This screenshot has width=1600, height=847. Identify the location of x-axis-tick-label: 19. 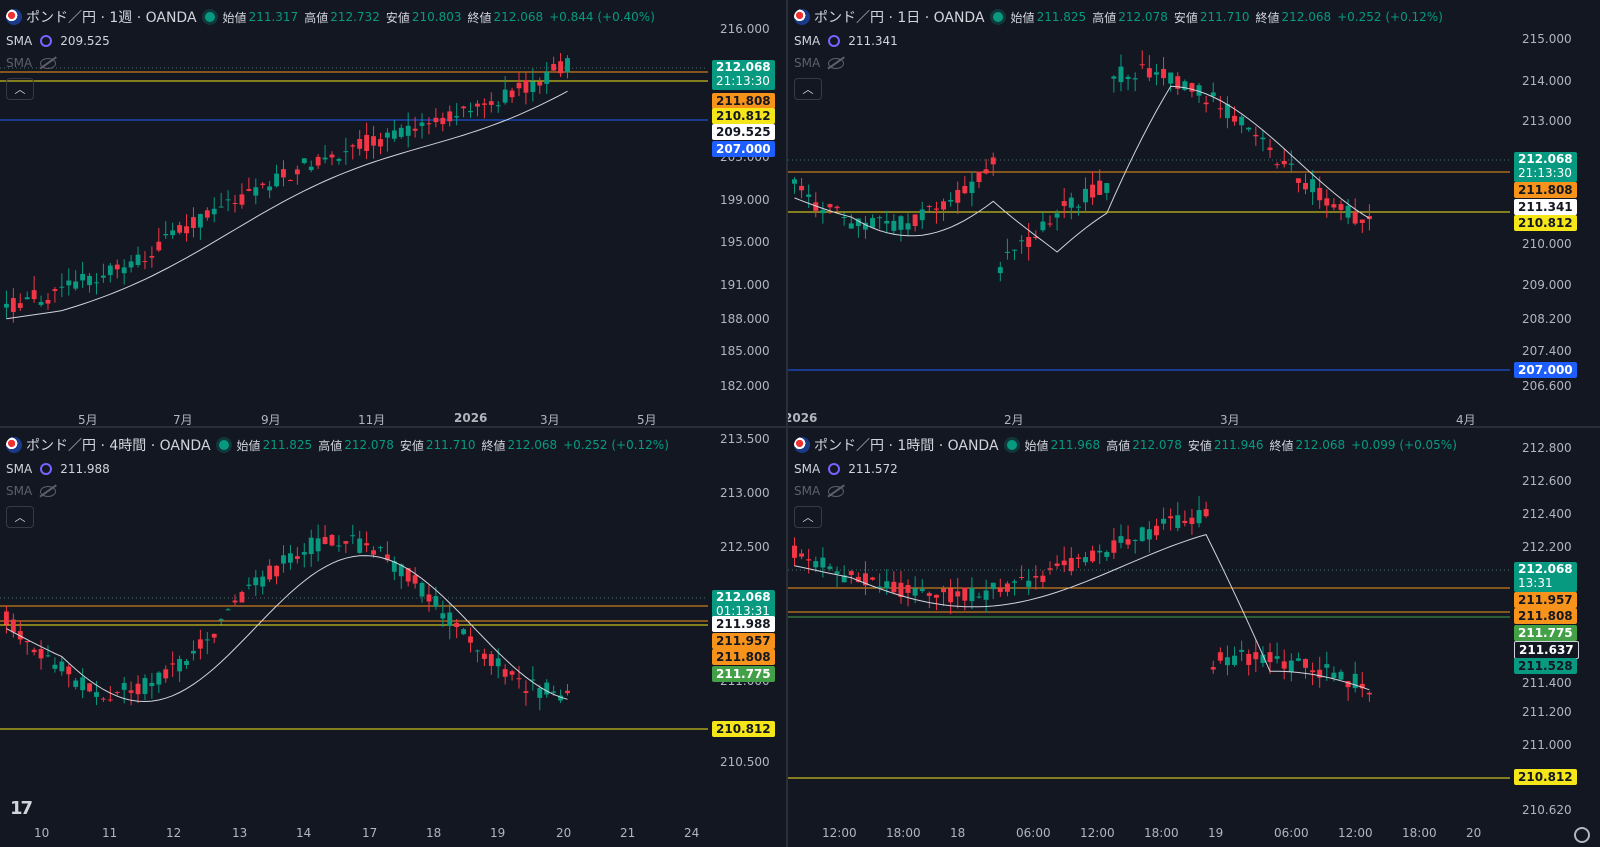
(498, 833).